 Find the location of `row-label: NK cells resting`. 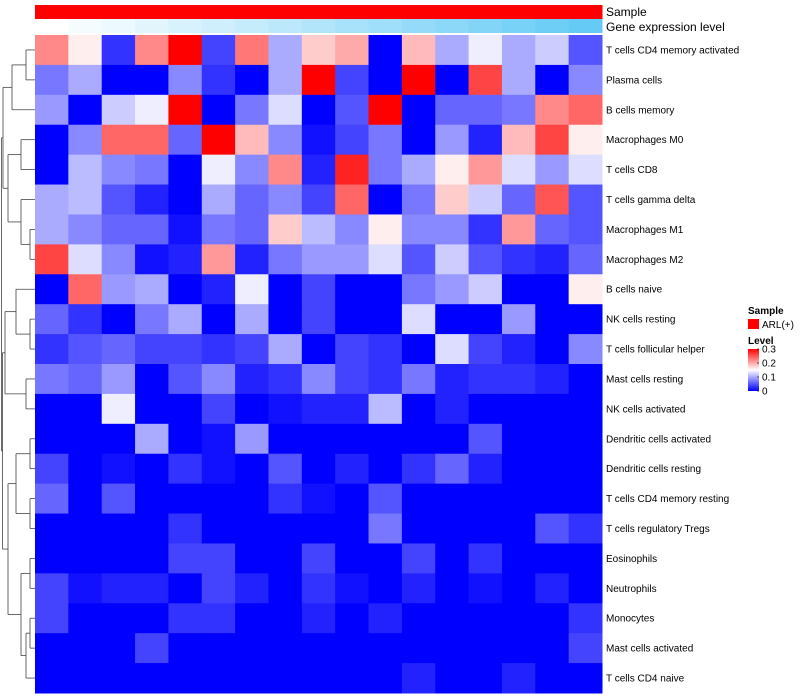

row-label: NK cells resting is located at coordinates (640, 320).